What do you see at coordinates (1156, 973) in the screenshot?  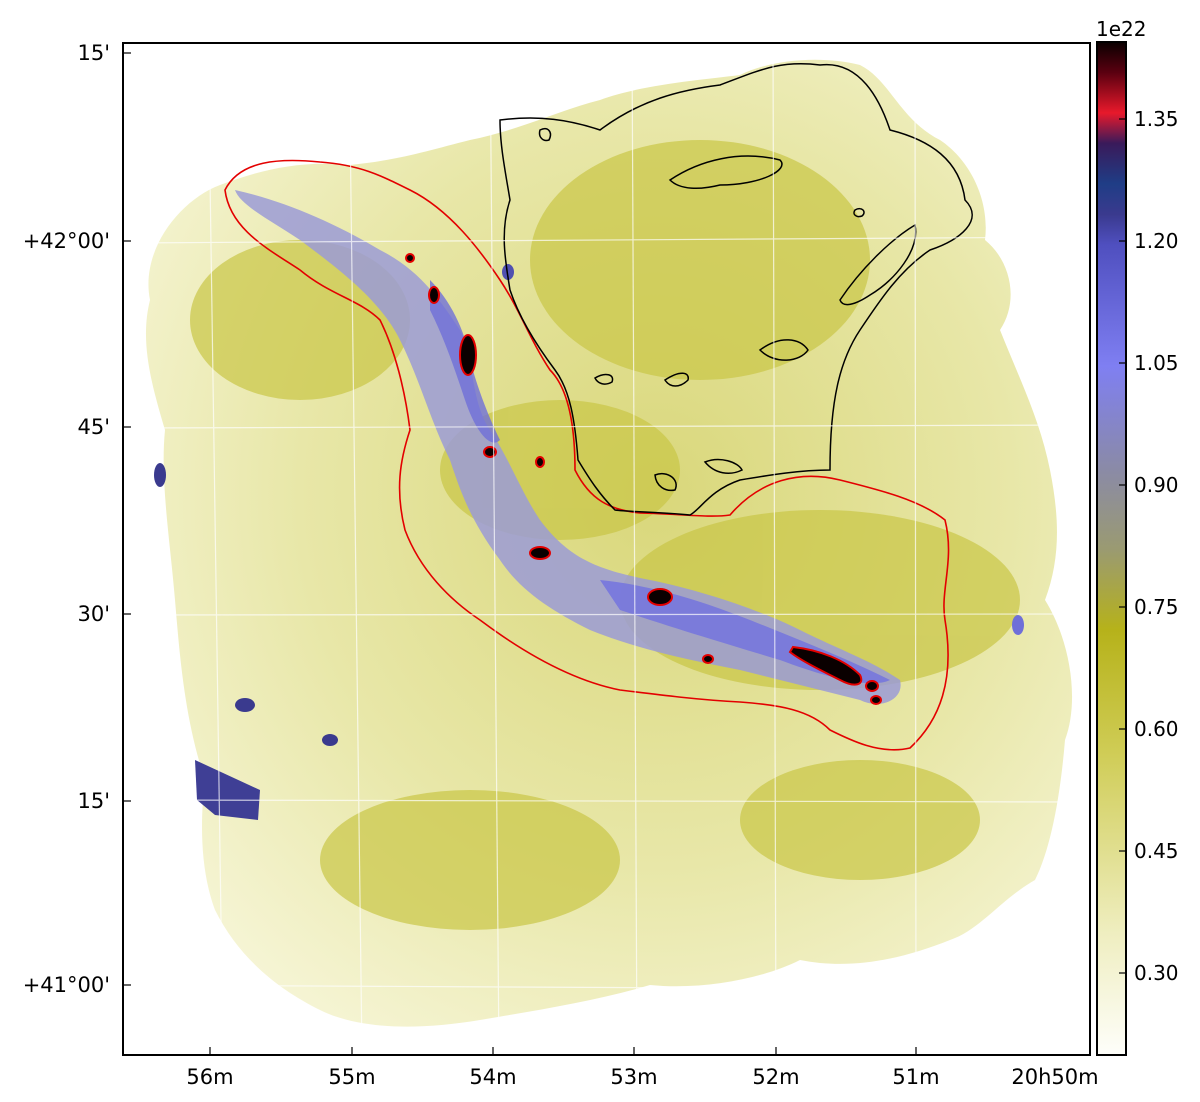 I see `colorbar-tick-label: 0.30` at bounding box center [1156, 973].